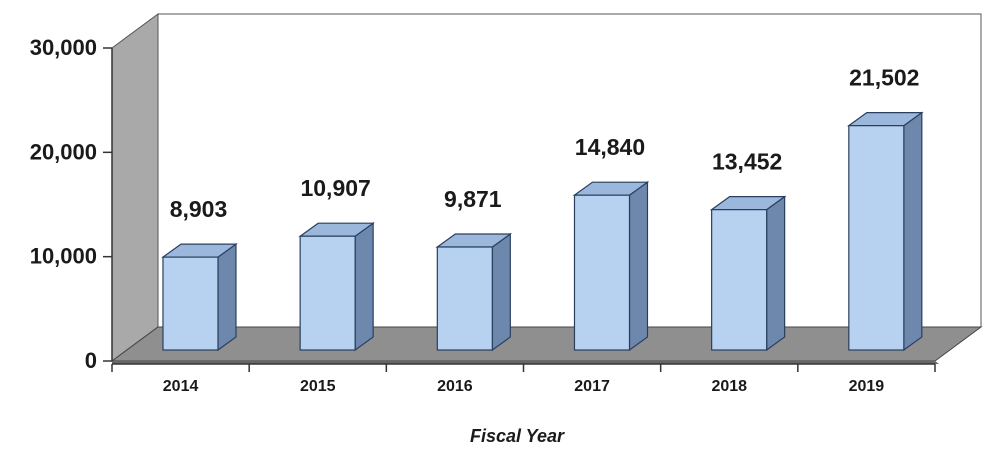  I want to click on y-tick-label: 20,000, so click(63, 151).